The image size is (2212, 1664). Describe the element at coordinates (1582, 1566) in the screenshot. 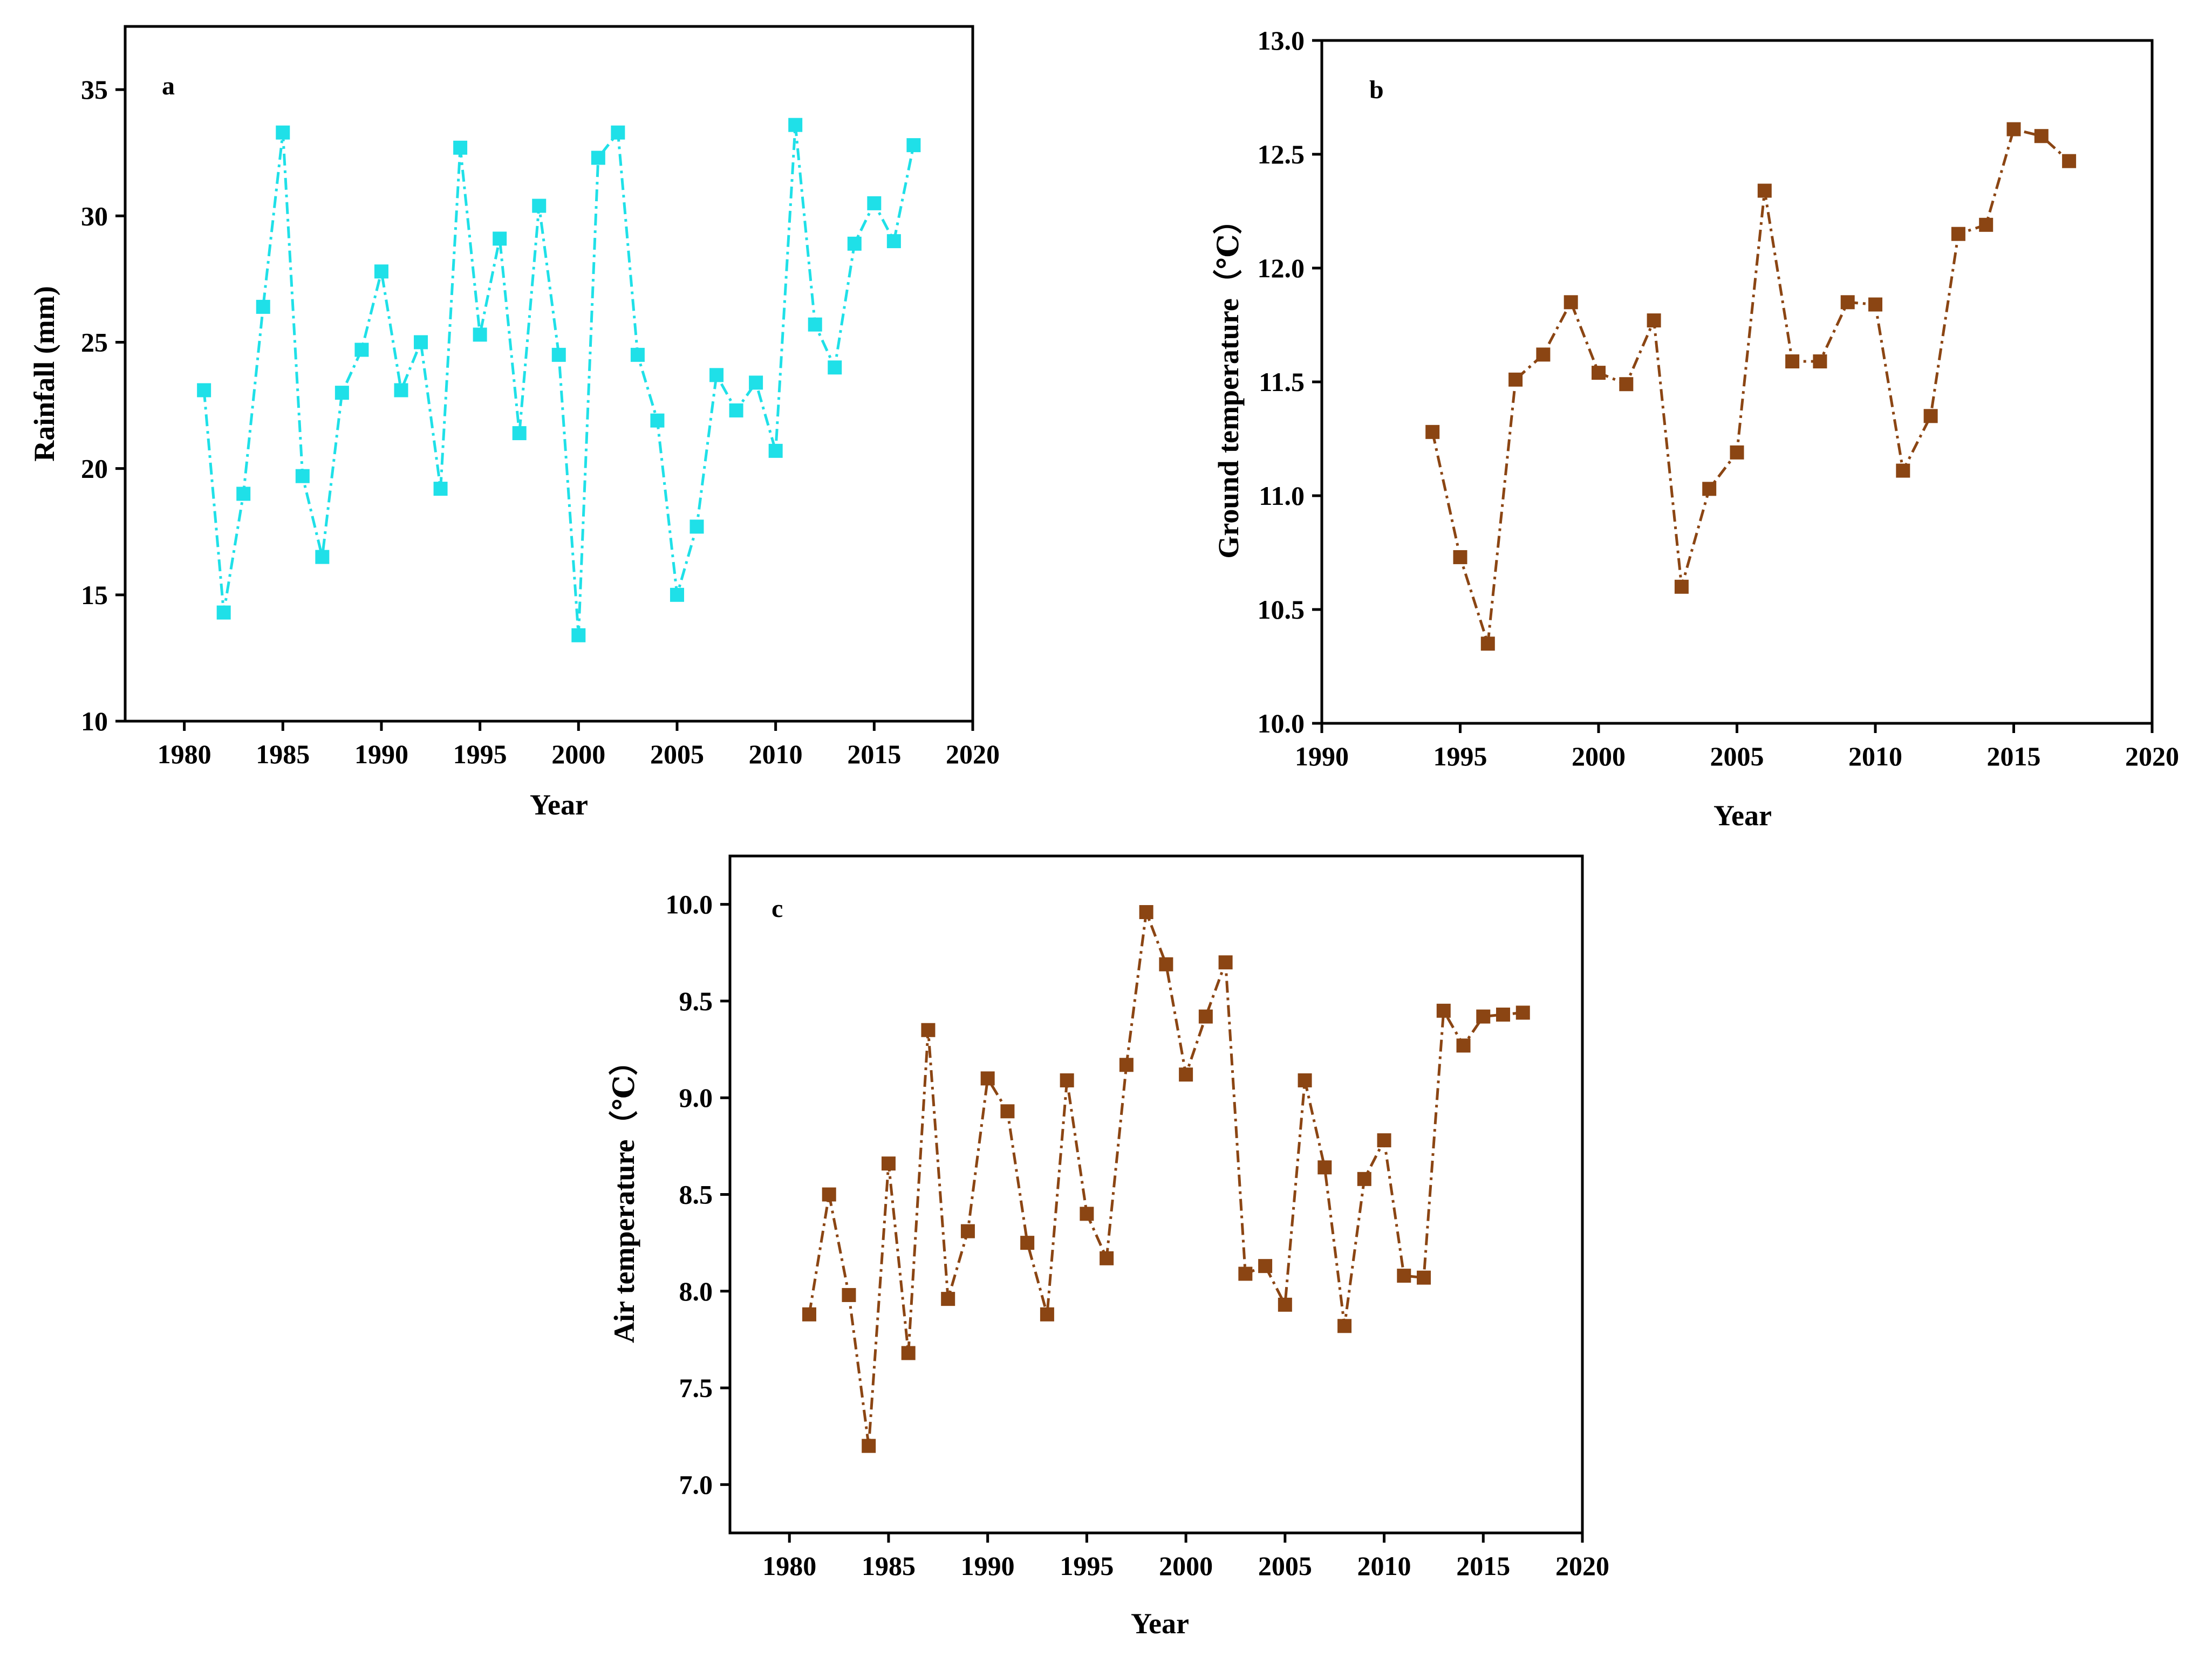

I see `x-tick-label: 2020` at that location.